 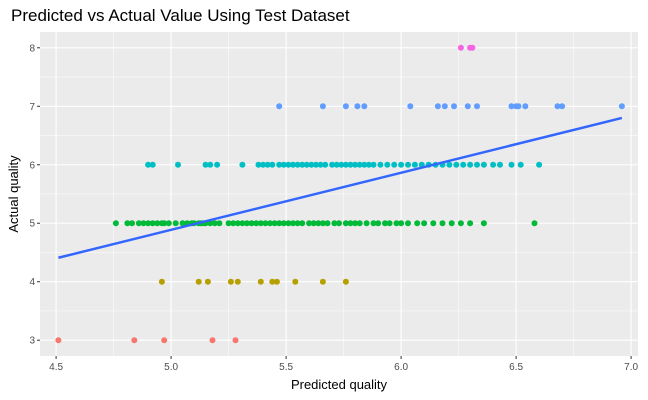 I want to click on y-tick-label: 8, so click(x=32, y=48).